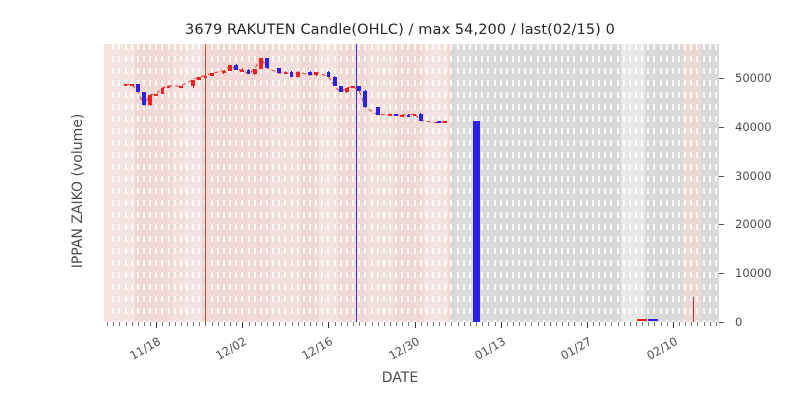 The height and width of the screenshot is (400, 800). I want to click on y-axis-tick-label: 10000, so click(753, 273).